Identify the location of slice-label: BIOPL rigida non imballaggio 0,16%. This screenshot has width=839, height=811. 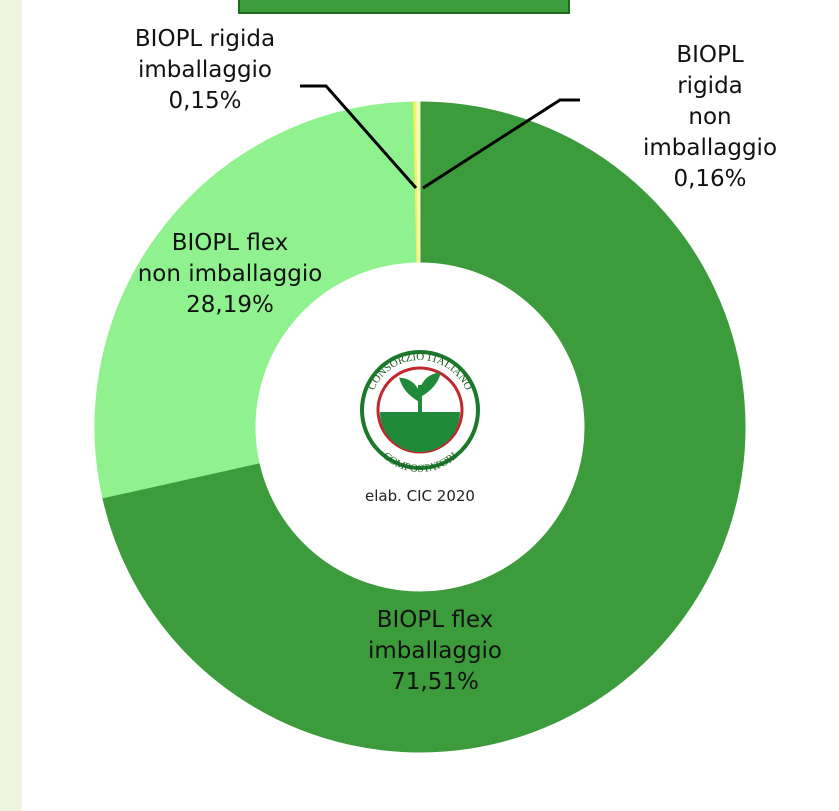
(710, 117).